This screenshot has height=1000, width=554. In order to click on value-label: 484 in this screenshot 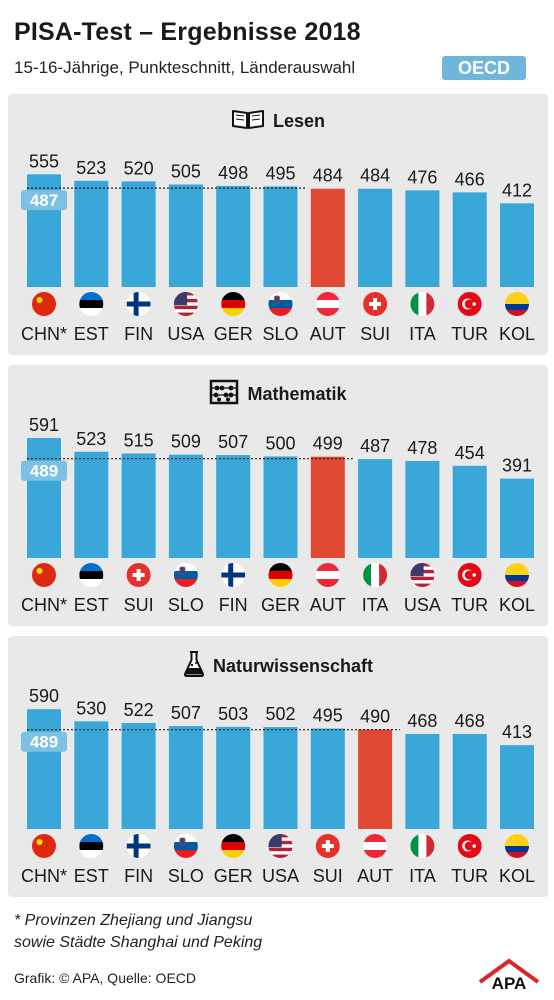, I will do `click(328, 176)`.